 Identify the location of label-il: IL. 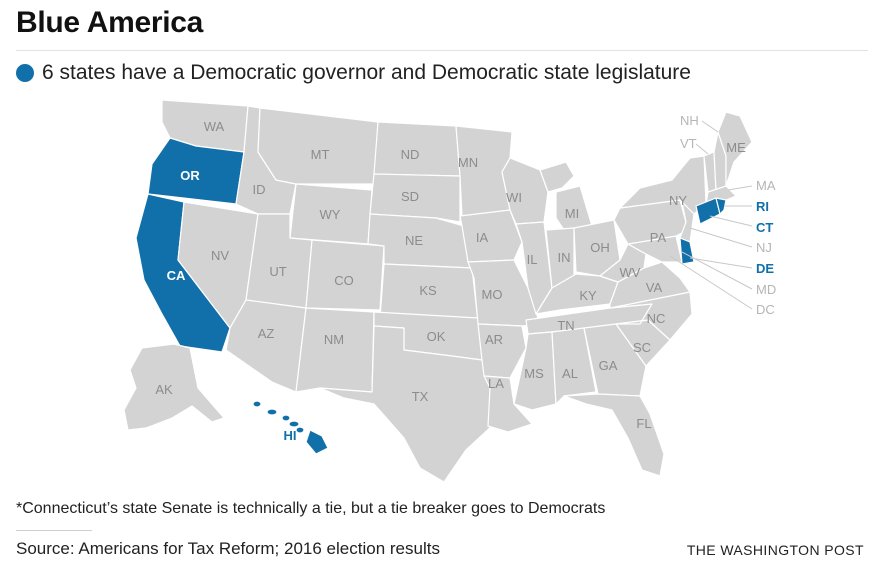
(532, 259).